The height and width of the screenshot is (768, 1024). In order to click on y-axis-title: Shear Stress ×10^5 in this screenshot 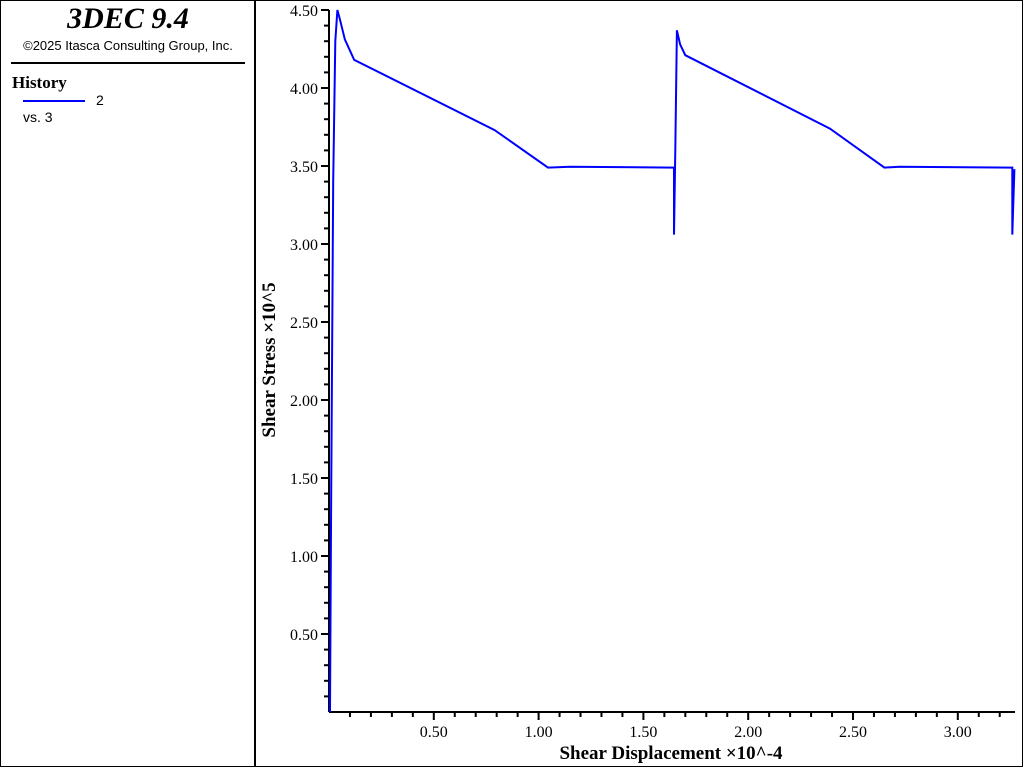, I will do `click(269, 359)`.